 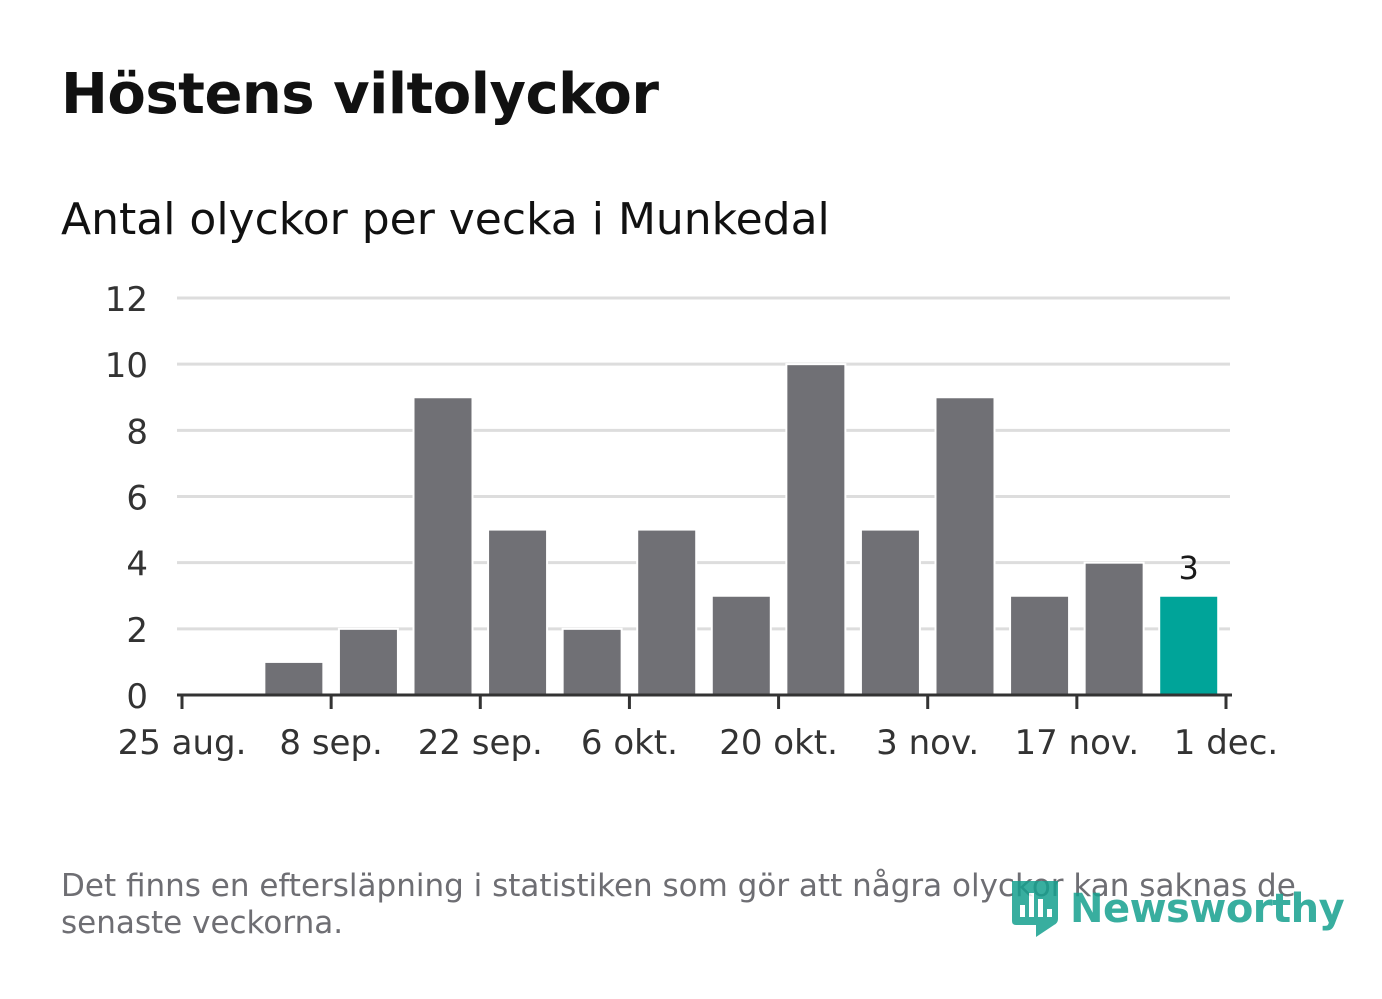 What do you see at coordinates (360, 94) in the screenshot?
I see `chart-title: Höstens viltolyckor` at bounding box center [360, 94].